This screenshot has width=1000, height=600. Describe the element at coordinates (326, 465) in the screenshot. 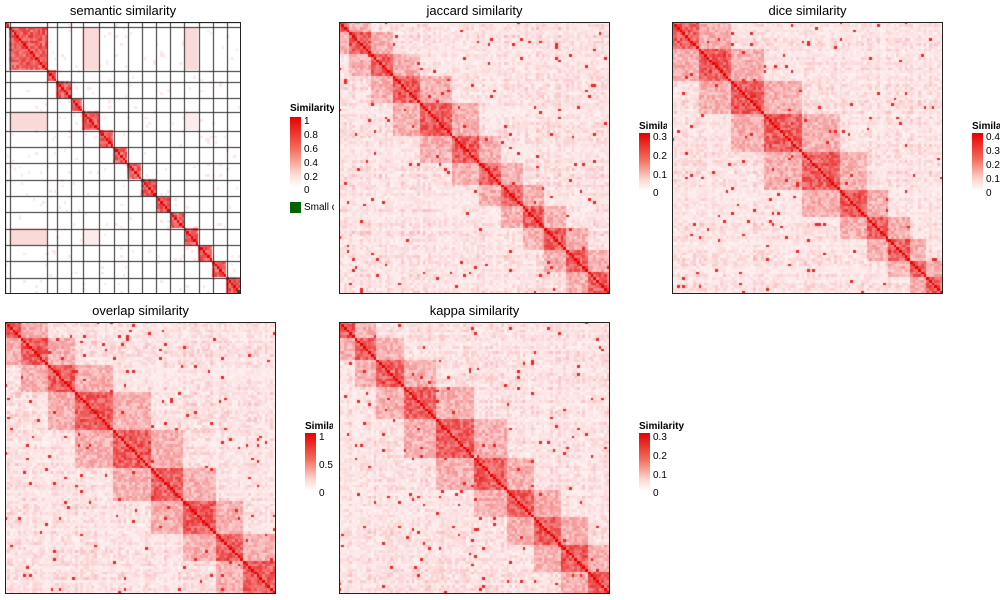

I see `legend-tick: 0.5` at that location.